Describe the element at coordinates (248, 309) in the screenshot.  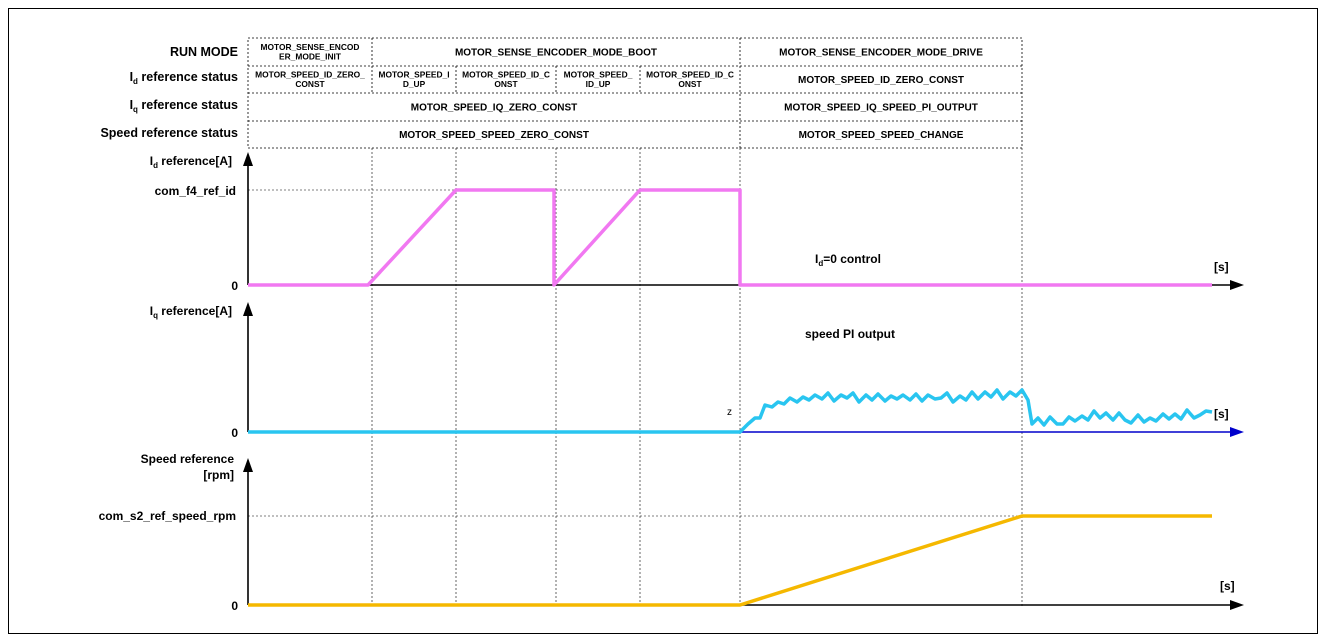
I see `iq-y-axis-arrow` at that location.